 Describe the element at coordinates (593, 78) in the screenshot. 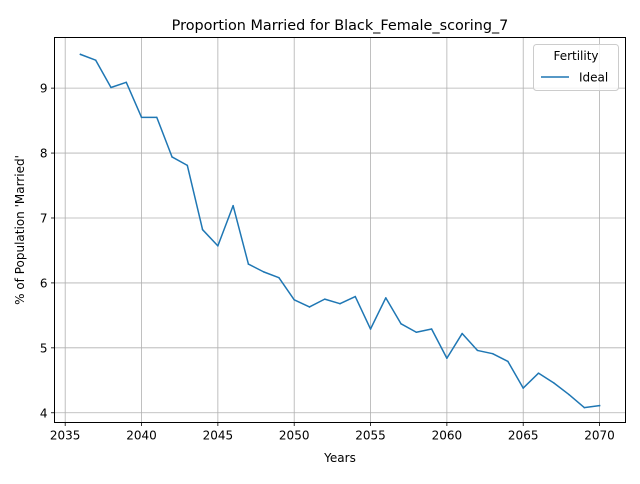

I see `legend-label-ideal: Ideal` at that location.